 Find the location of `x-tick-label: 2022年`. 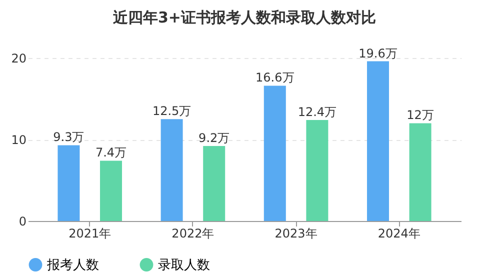

x-tick-label: 2022年 is located at coordinates (193, 233).